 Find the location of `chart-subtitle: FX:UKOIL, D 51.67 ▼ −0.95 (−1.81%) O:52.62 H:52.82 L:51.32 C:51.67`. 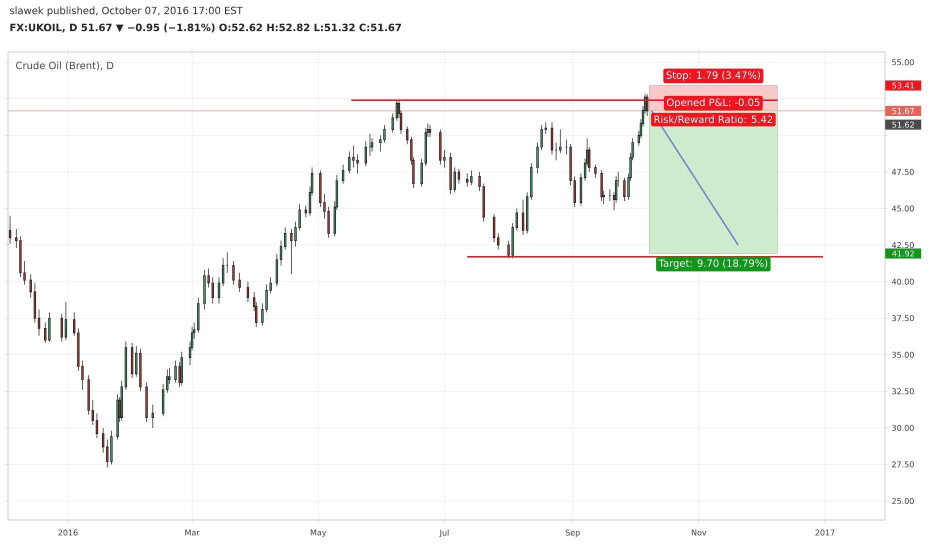

chart-subtitle: FX:UKOIL, D 51.67 ▼ −0.95 (−1.81%) O:52.62 H:52.82 L:51.32 C:51.67 is located at coordinates (205, 28).